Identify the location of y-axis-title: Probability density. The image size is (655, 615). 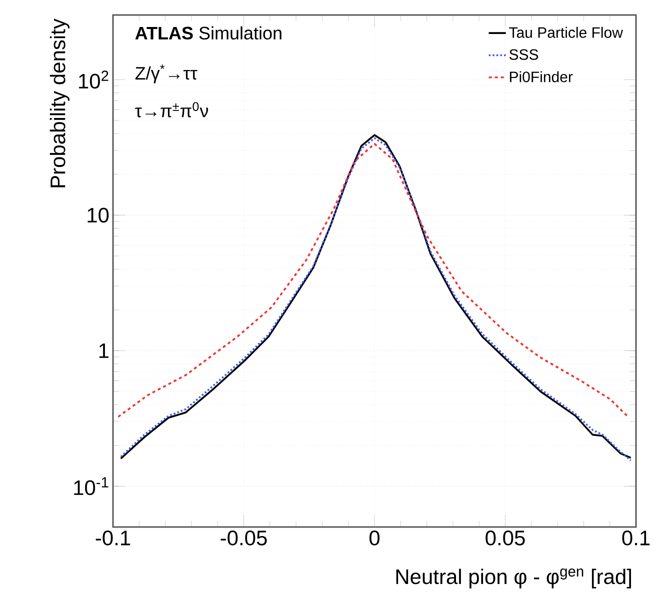
(60, 103).